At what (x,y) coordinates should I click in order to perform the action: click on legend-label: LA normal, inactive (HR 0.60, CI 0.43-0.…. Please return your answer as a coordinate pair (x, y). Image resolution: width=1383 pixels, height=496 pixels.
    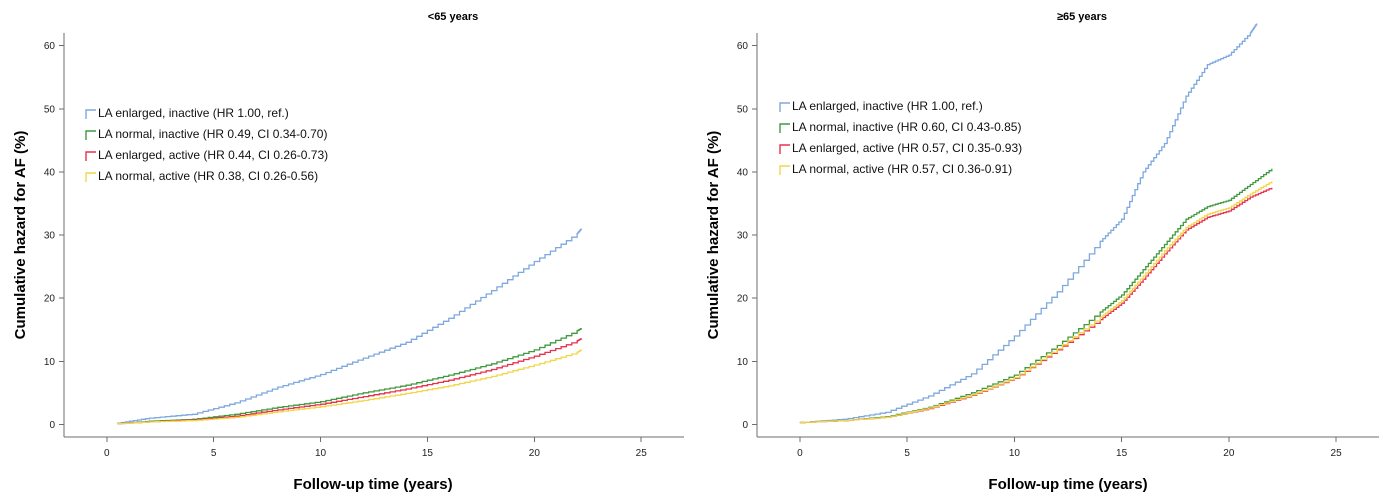
    Looking at the image, I should click on (906, 127).